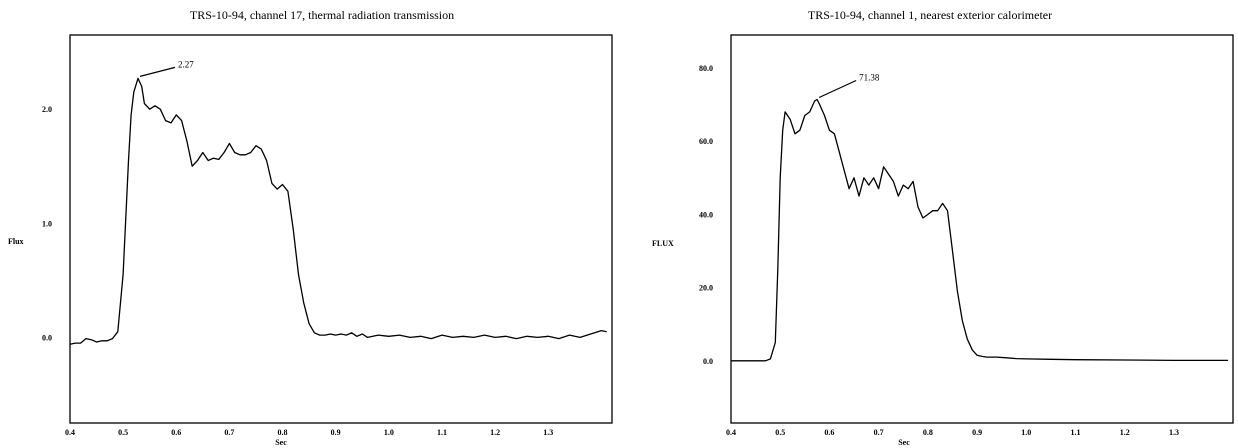  Describe the element at coordinates (706, 141) in the screenshot. I see `y-tick-label: 60.0` at that location.